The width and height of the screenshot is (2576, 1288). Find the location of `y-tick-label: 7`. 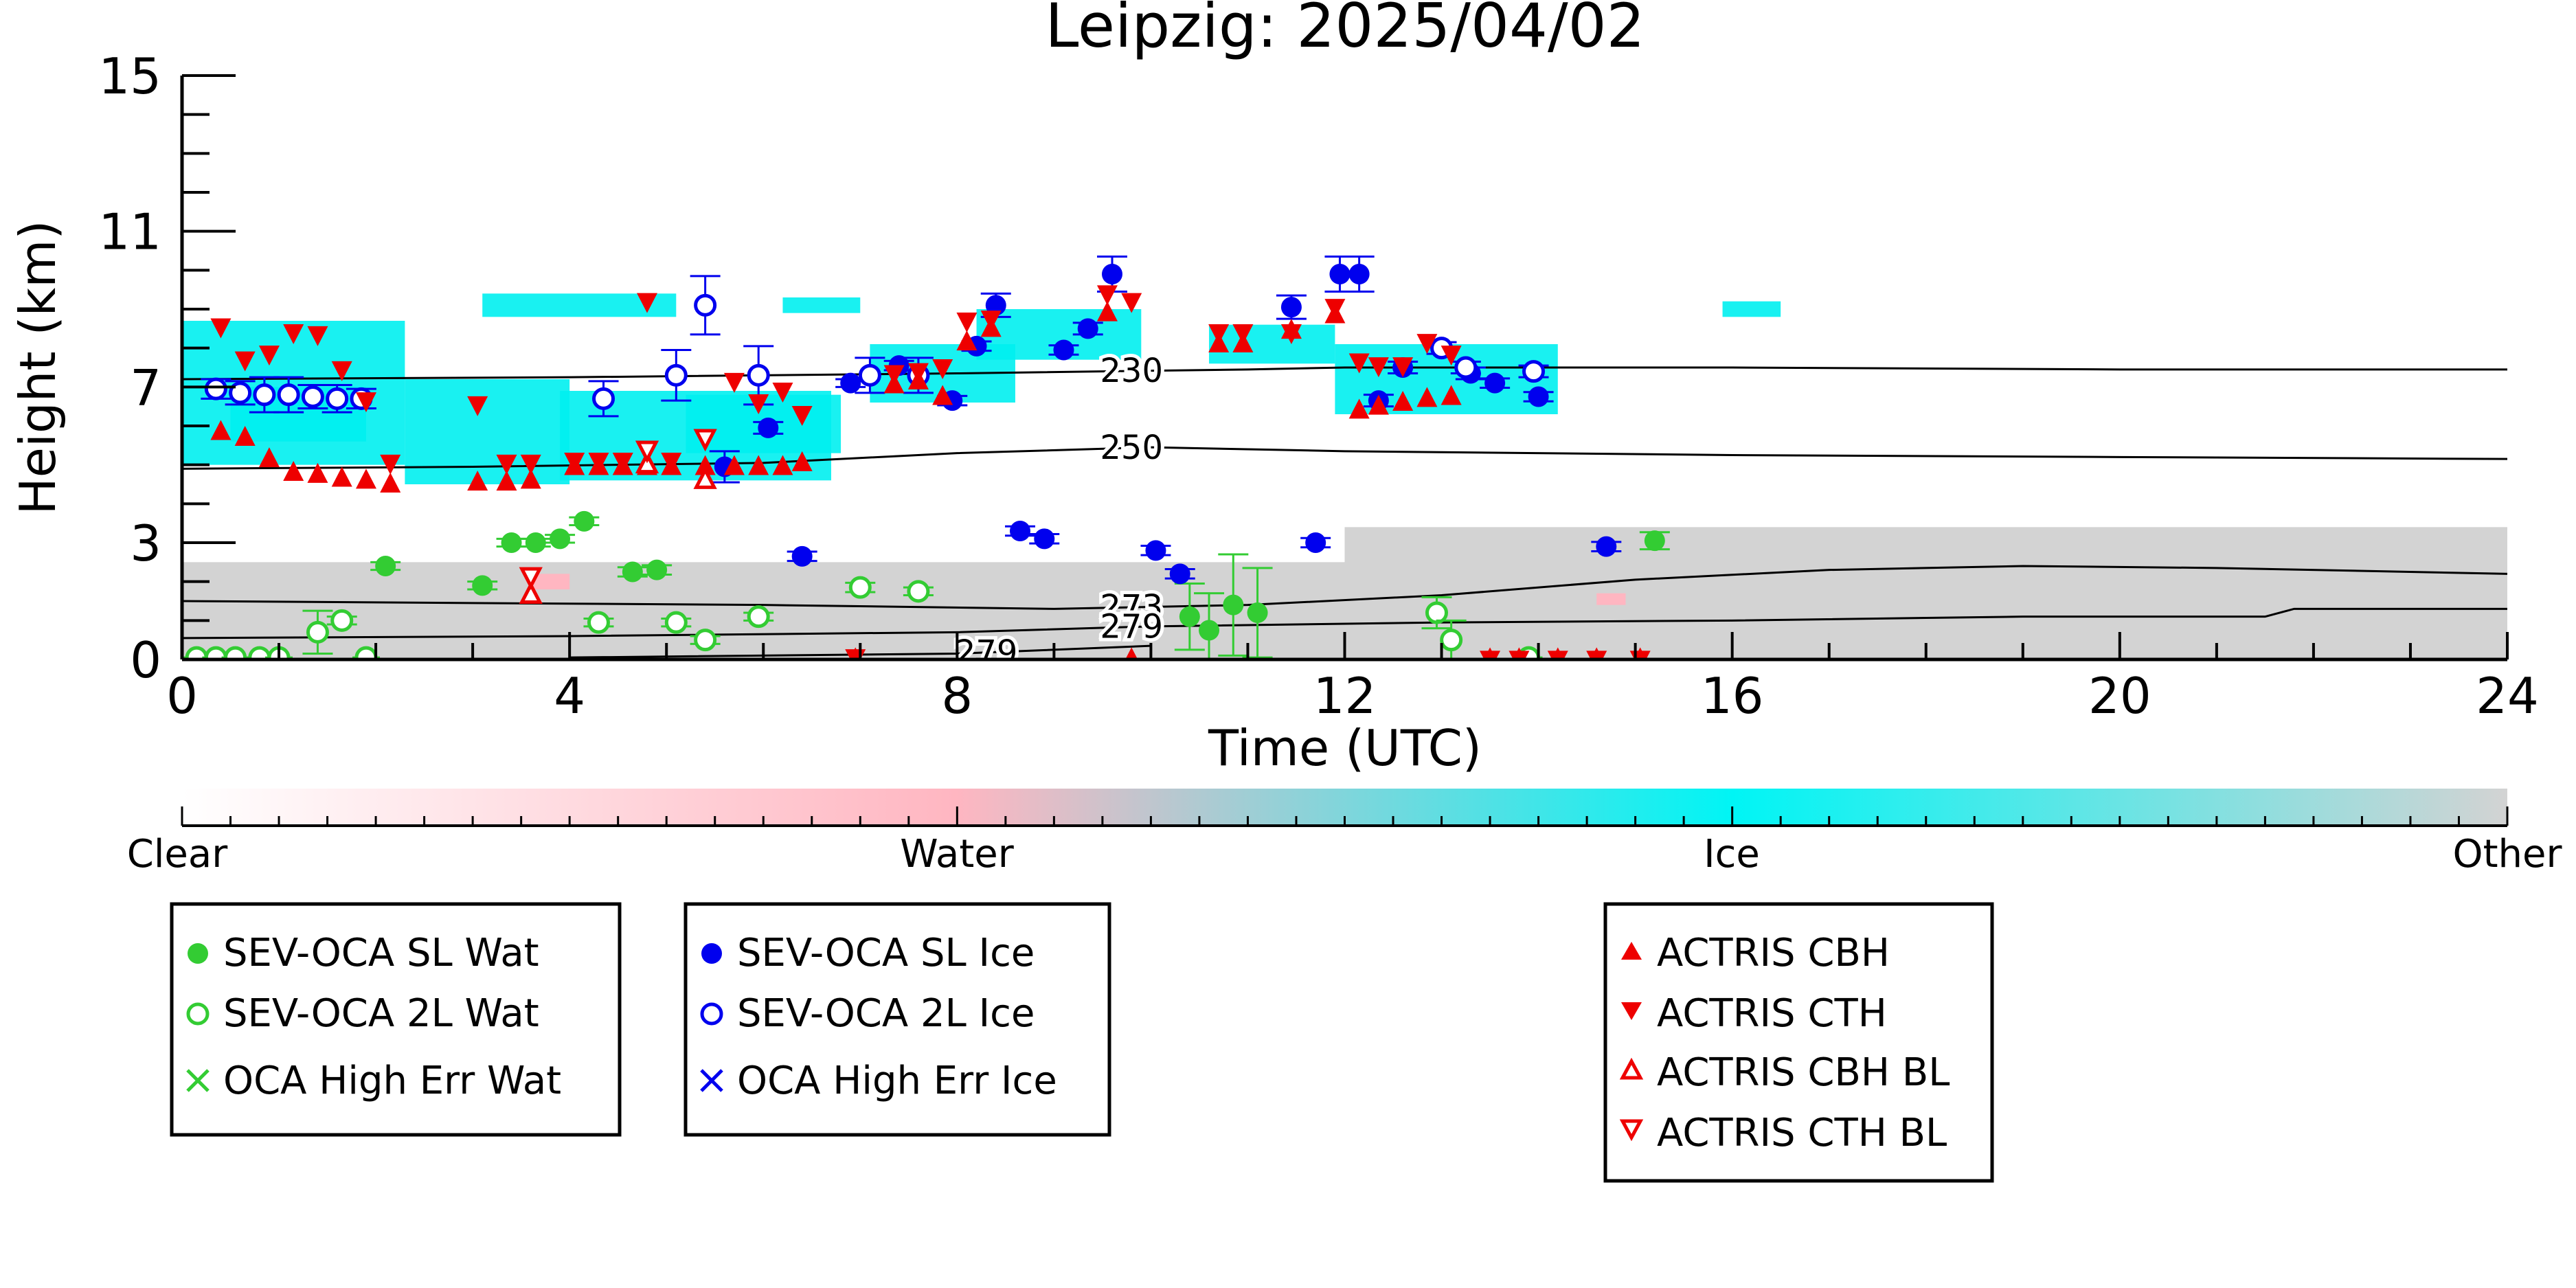

y-tick-label: 7 is located at coordinates (145, 387).